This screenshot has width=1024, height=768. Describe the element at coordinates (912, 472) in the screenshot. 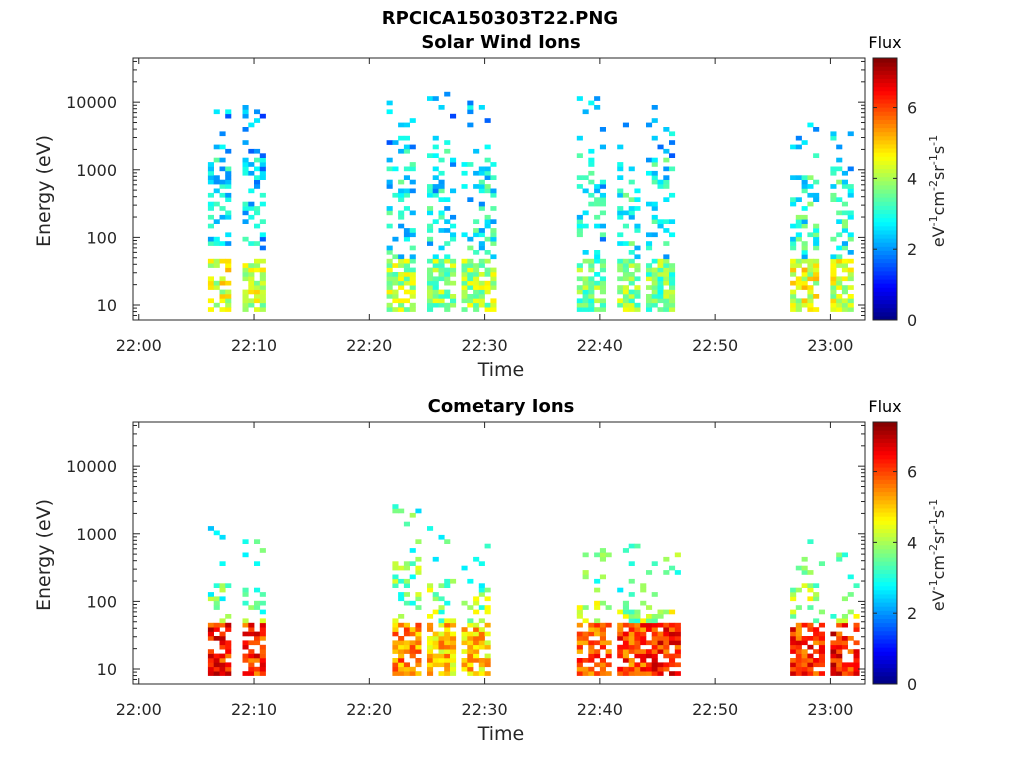

I see `colorbar-tick-label: 6` at that location.